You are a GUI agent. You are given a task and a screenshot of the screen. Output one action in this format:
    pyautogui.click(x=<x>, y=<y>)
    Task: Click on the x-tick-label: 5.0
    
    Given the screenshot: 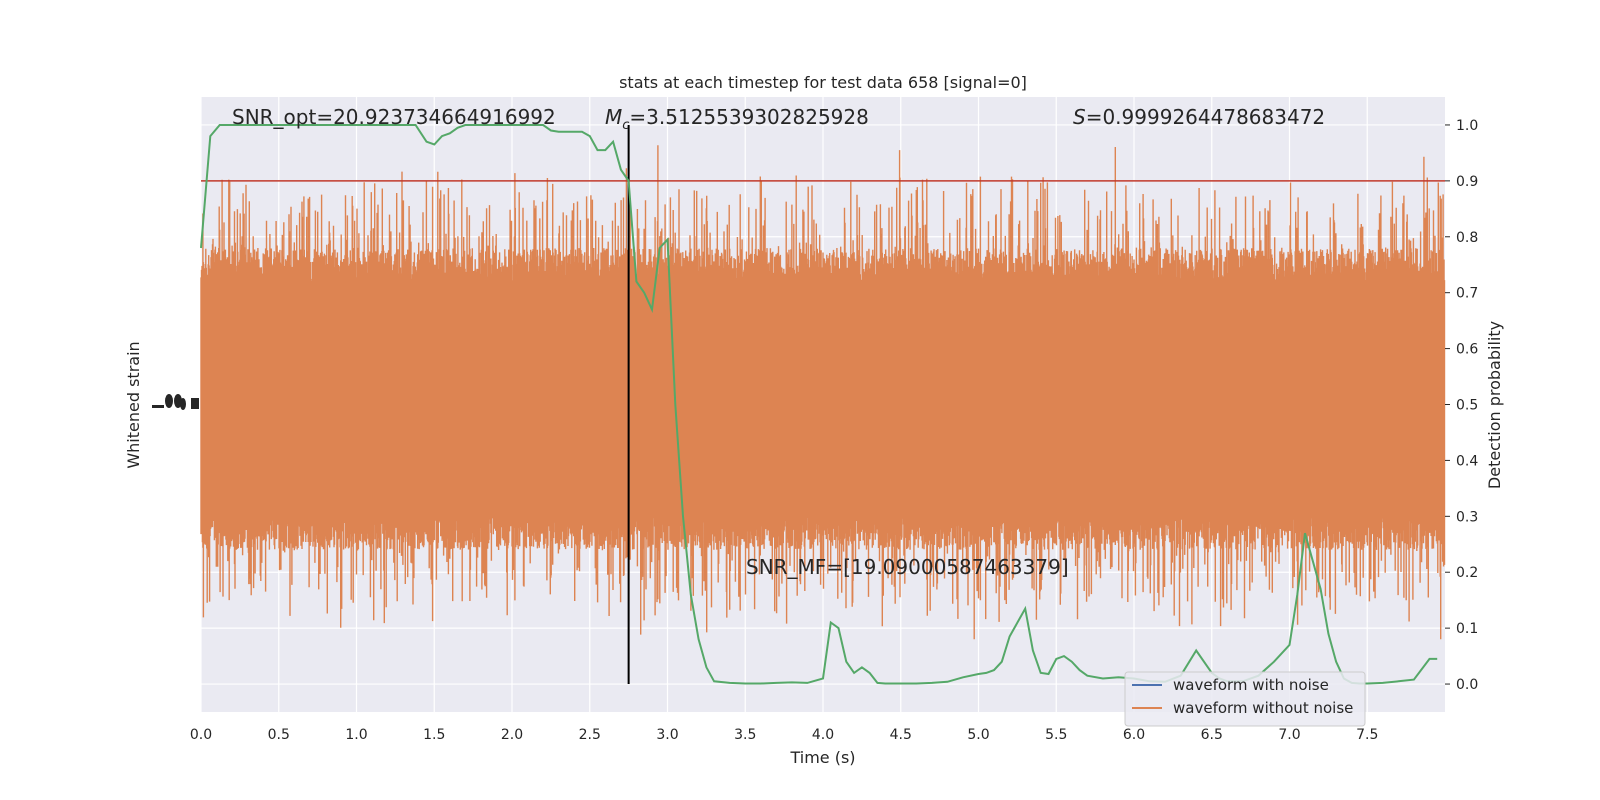 What is the action you would take?
    pyautogui.click(x=978, y=735)
    